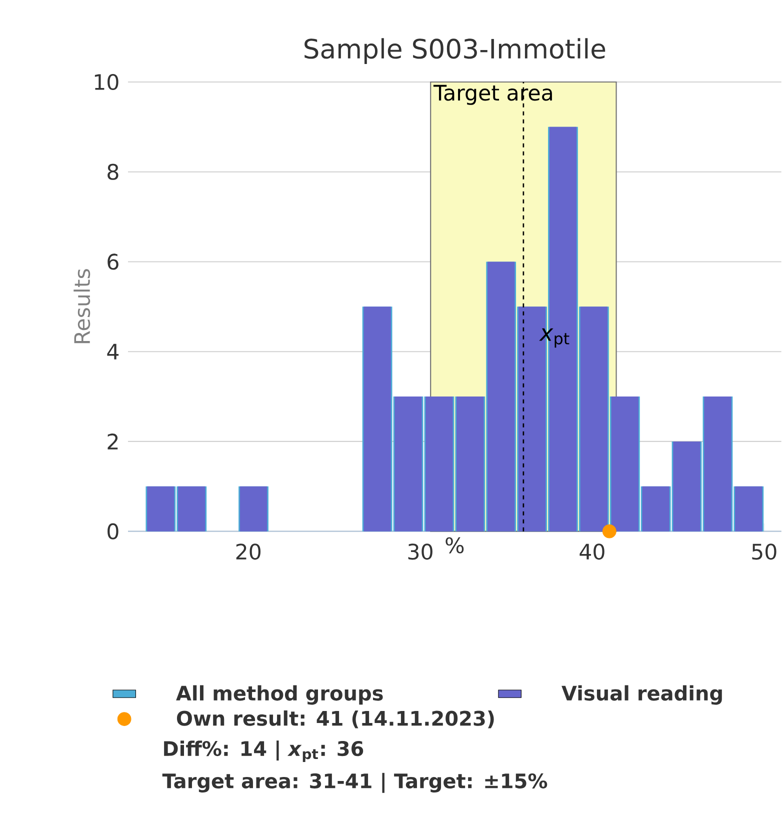 The height and width of the screenshot is (814, 784). I want to click on x-tick-label: 30, so click(420, 552).